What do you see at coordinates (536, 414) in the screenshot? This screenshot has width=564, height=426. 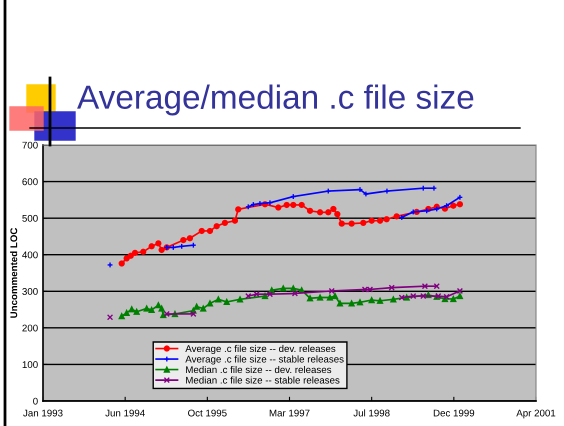 I see `x-tick-label: Apr 2001` at bounding box center [536, 414].